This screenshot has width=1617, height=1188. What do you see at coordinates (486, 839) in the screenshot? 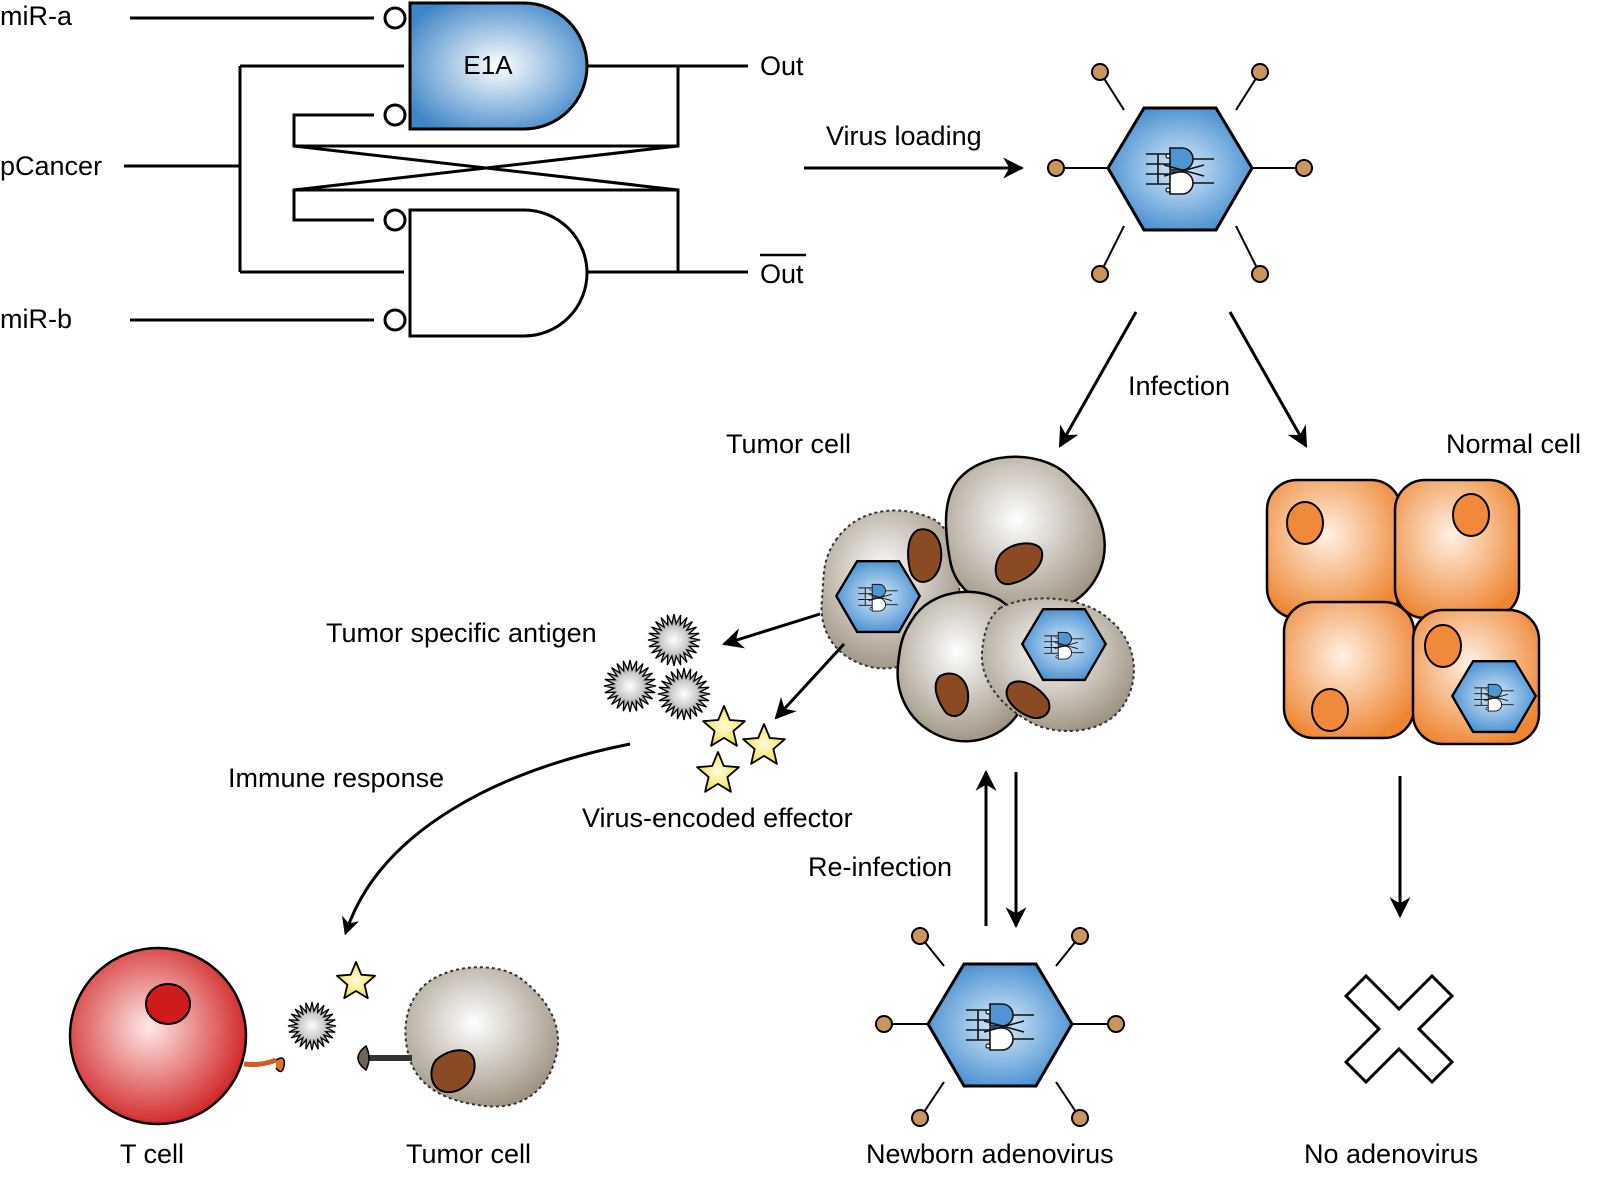
I see `immune-response-arrow` at bounding box center [486, 839].